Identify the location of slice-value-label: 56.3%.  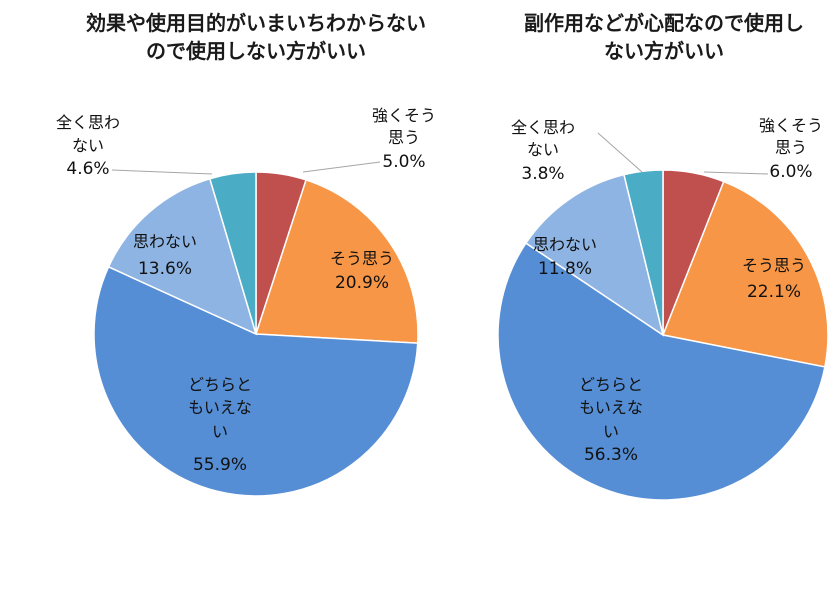
(611, 455).